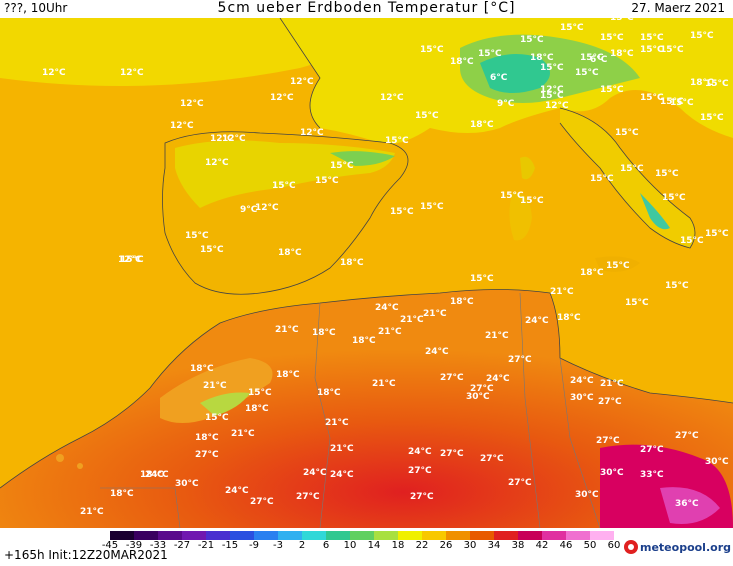  I want to click on colorbar-tick: -9, so click(254, 545).